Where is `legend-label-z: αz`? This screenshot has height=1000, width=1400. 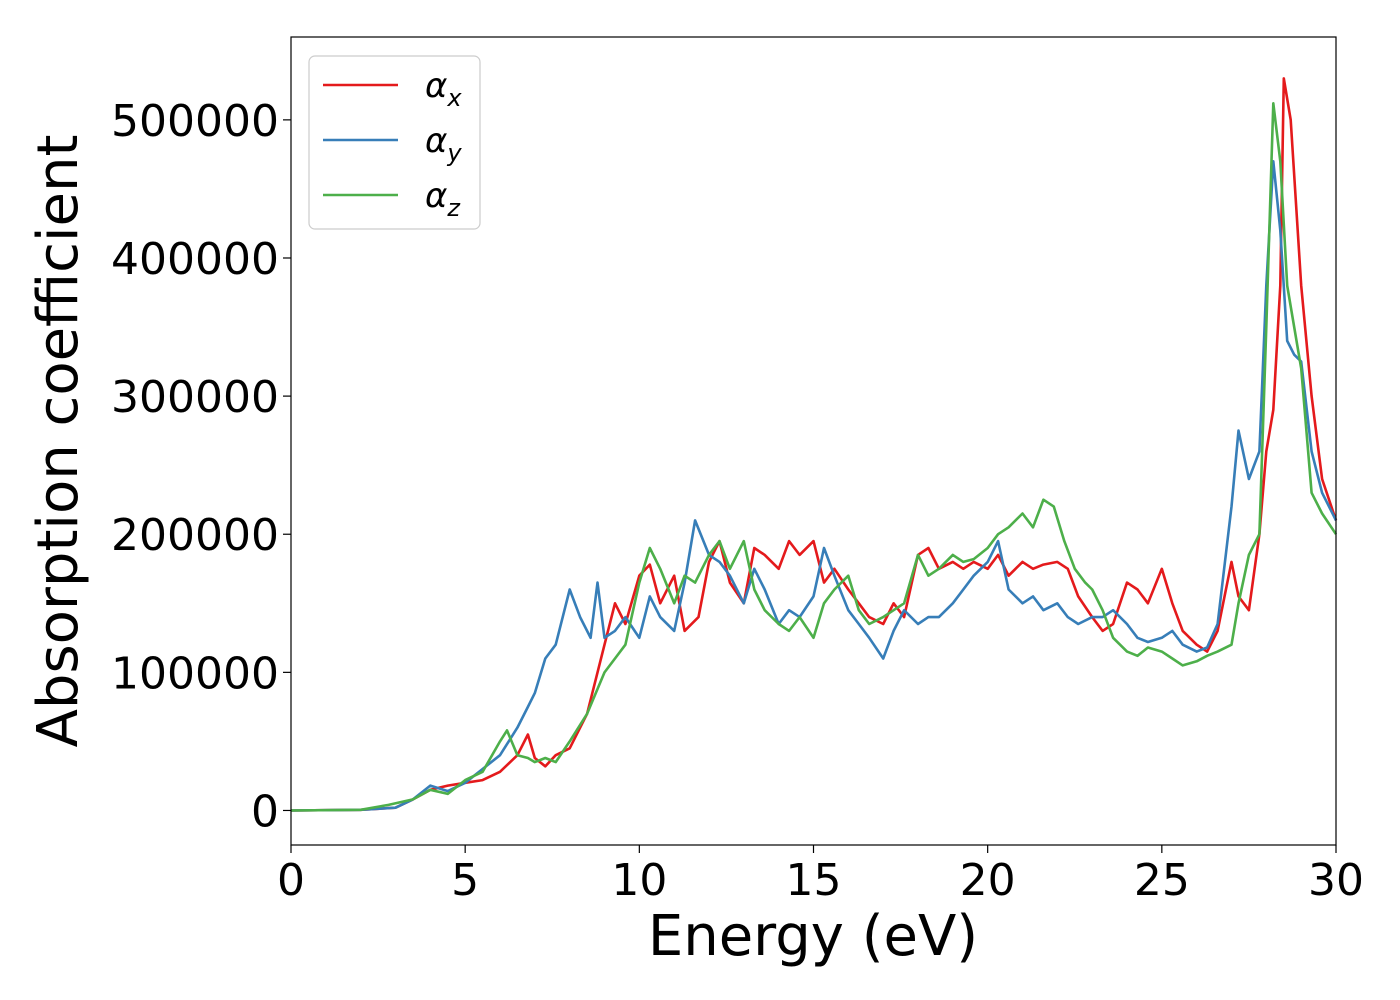
legend-label-z: αz is located at coordinates (443, 199).